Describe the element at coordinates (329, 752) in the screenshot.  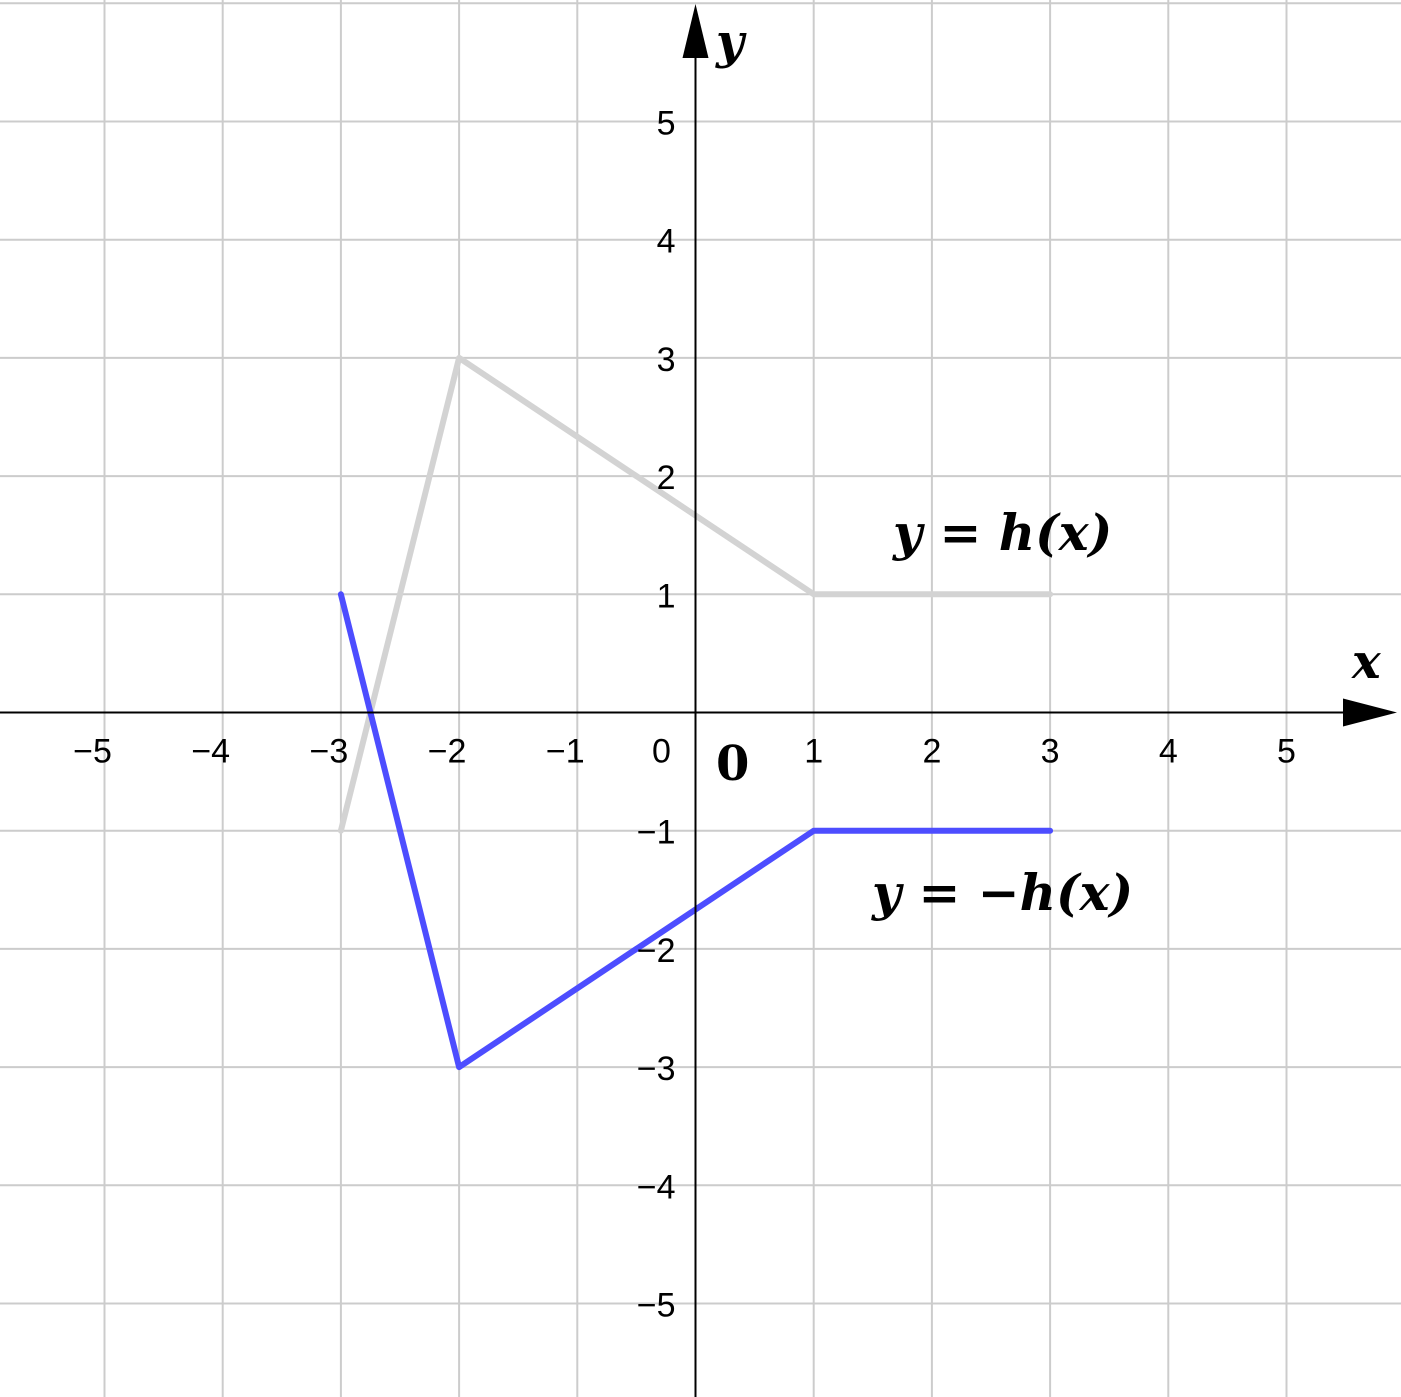
I see `x-tick-label: −3` at that location.